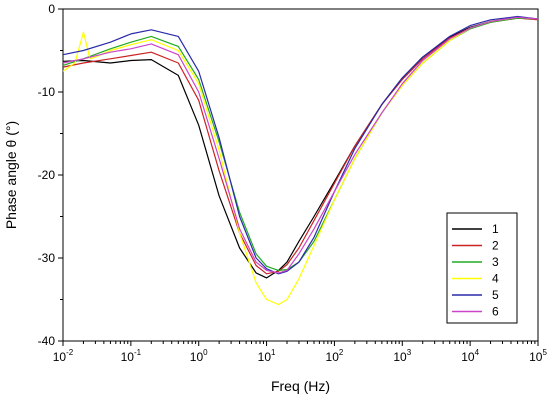 This screenshot has width=550, height=401. What do you see at coordinates (63, 356) in the screenshot?
I see `x-tick-label: 10⁻²` at bounding box center [63, 356].